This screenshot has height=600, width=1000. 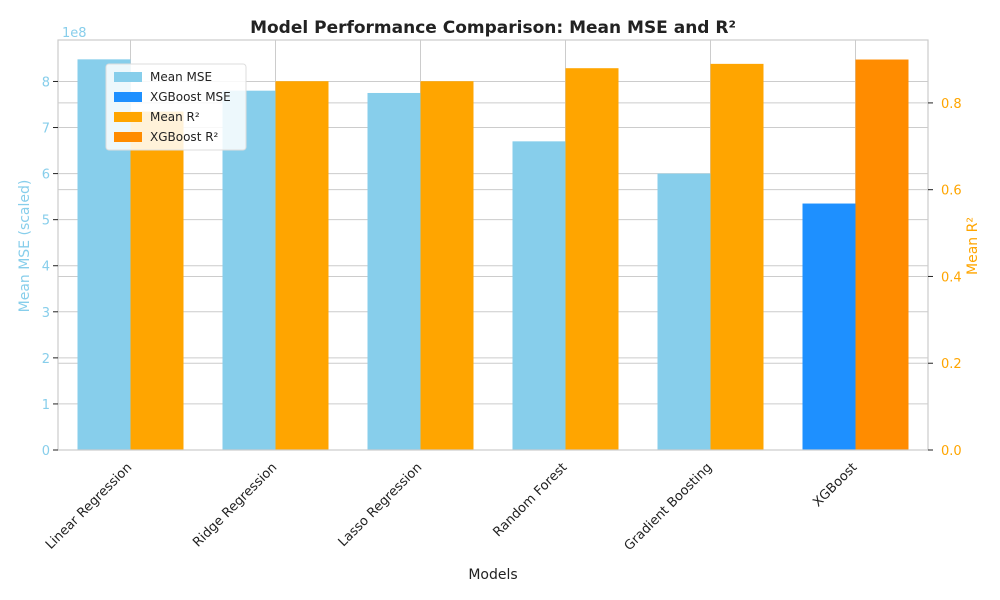 What do you see at coordinates (951, 364) in the screenshot?
I see `right-tick-label: 0.2` at bounding box center [951, 364].